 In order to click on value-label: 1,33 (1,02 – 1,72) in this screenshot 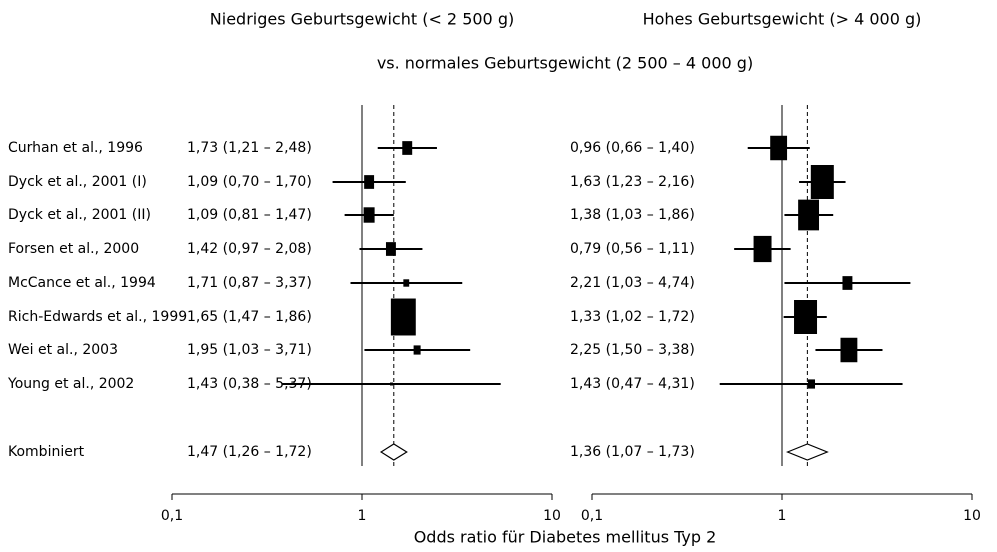, I will do `click(632, 317)`.